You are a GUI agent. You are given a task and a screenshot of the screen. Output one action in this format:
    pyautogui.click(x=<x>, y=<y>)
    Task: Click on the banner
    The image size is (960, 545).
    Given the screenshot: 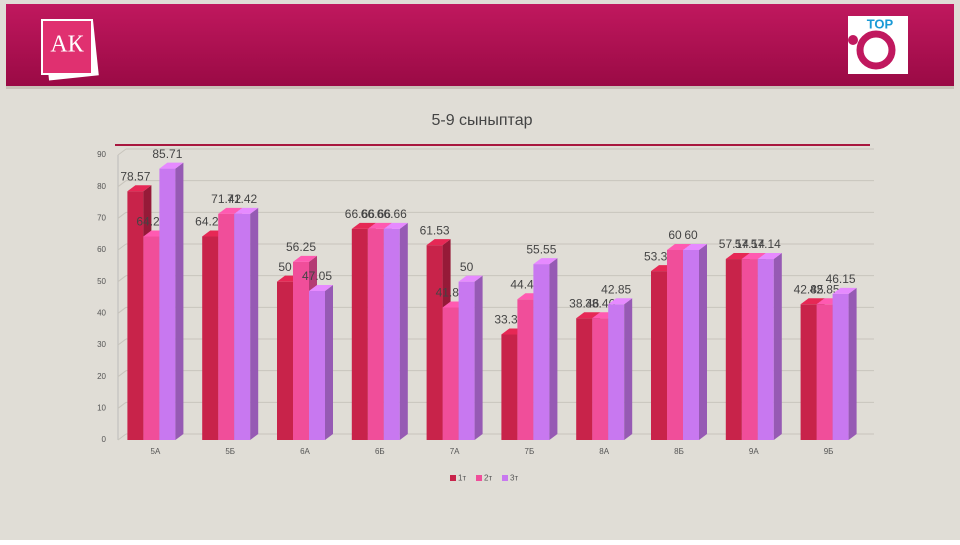 What is the action you would take?
    pyautogui.click(x=480, y=45)
    